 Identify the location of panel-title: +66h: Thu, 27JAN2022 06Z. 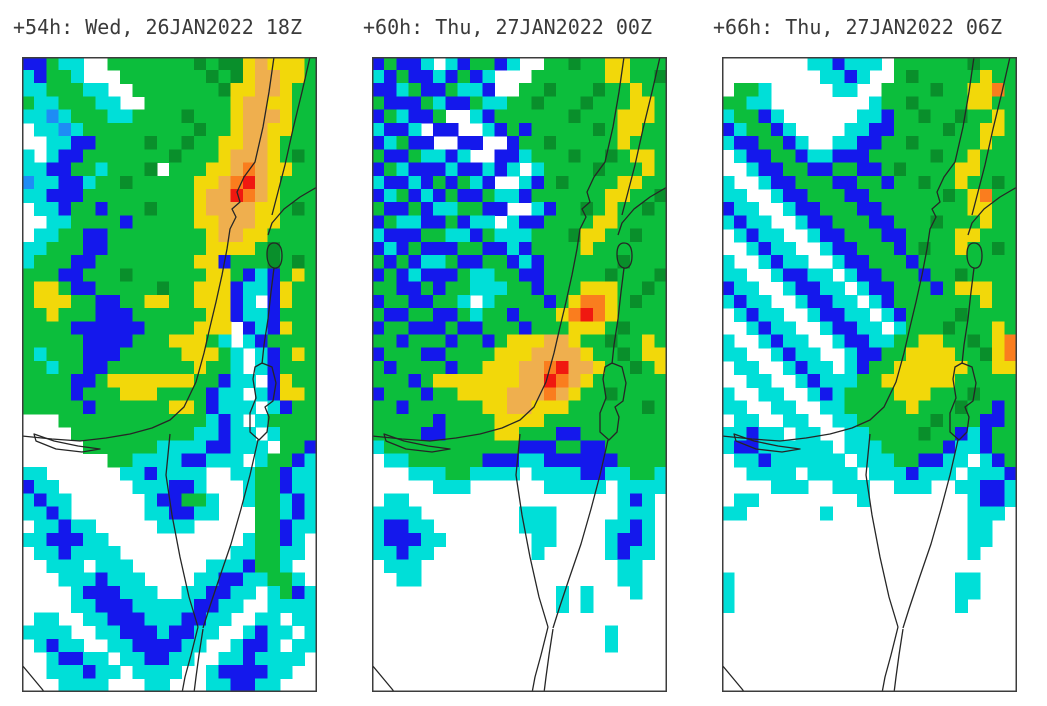
(857, 27).